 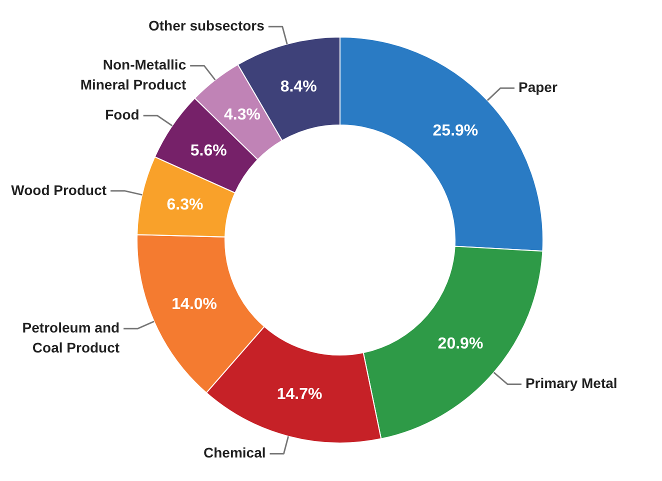 I want to click on data-label: 5.6%, so click(x=208, y=151).